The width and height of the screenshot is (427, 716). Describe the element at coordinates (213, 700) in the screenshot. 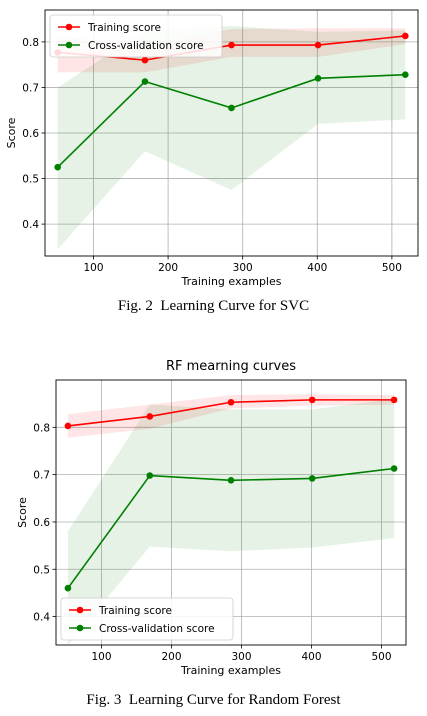

I see `figure-3-caption: Fig. 3 Learning Curve for Random Forest` at that location.